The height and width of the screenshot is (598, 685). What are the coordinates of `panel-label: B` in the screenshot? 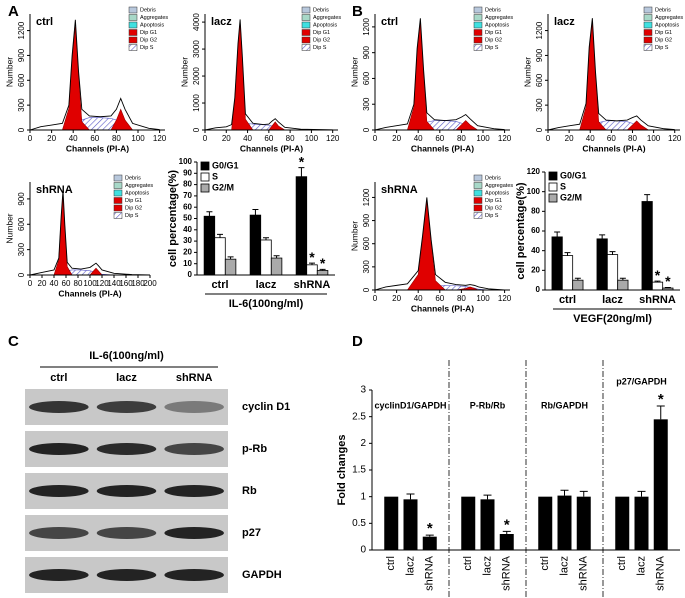 It's located at (357, 11).